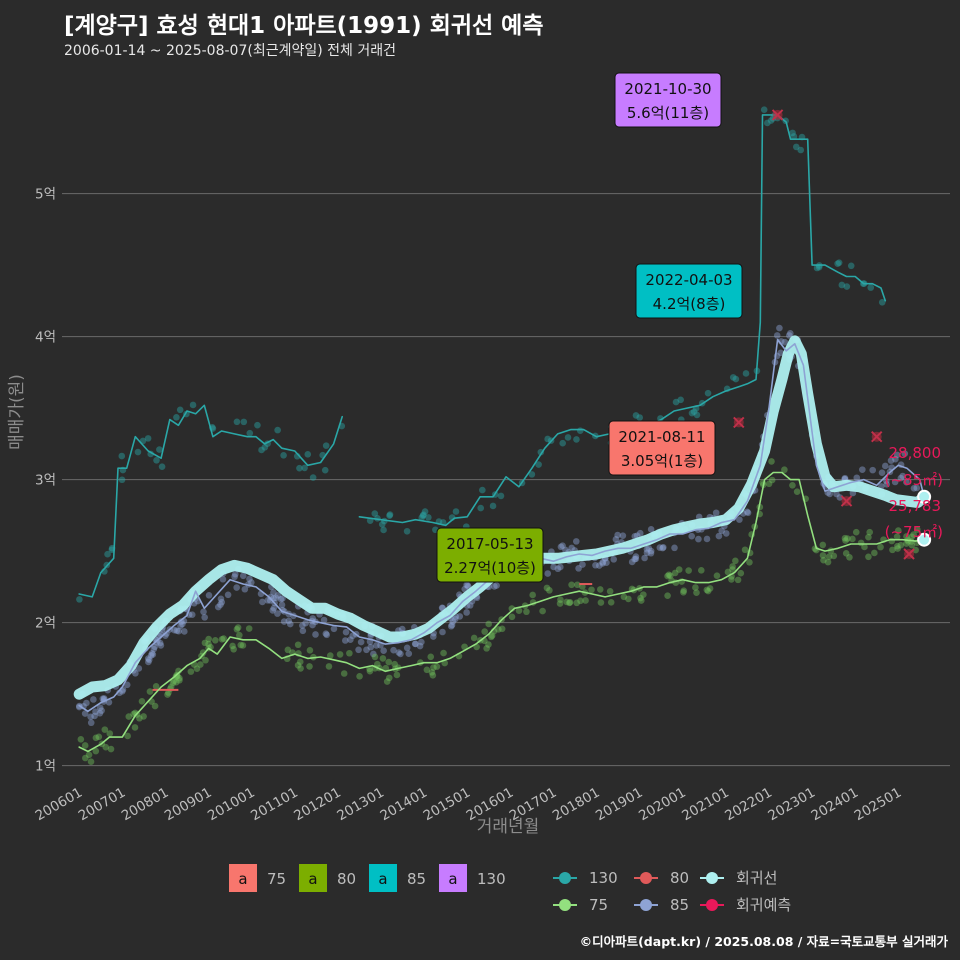  I want to click on x-tick-label: 200801, so click(145, 805).